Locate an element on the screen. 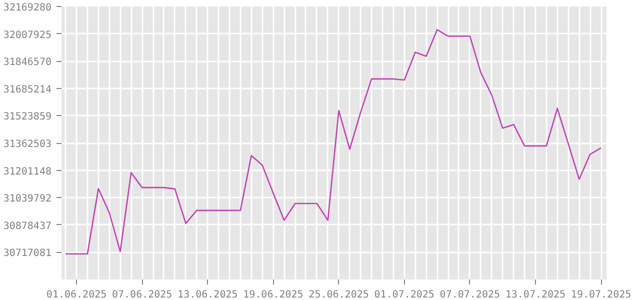 The image size is (640, 300). y-tick-label: 31201148 is located at coordinates (27, 172).